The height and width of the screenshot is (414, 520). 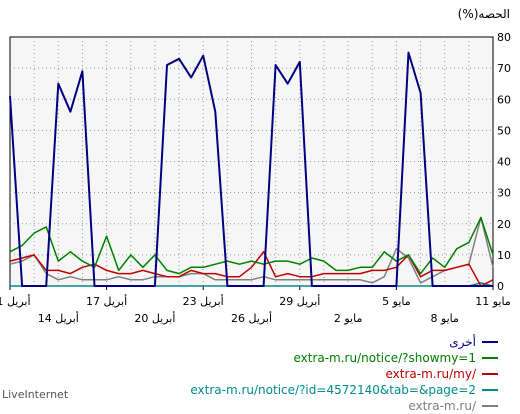 What do you see at coordinates (504, 99) in the screenshot?
I see `y-tick-label: 60` at bounding box center [504, 99].